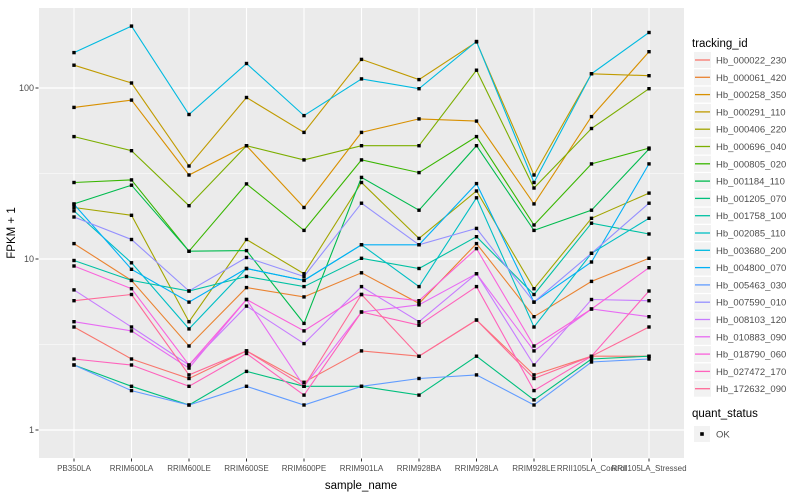  What do you see at coordinates (750, 182) in the screenshot?
I see `legend-label: Hb_001184_110` at bounding box center [750, 182].